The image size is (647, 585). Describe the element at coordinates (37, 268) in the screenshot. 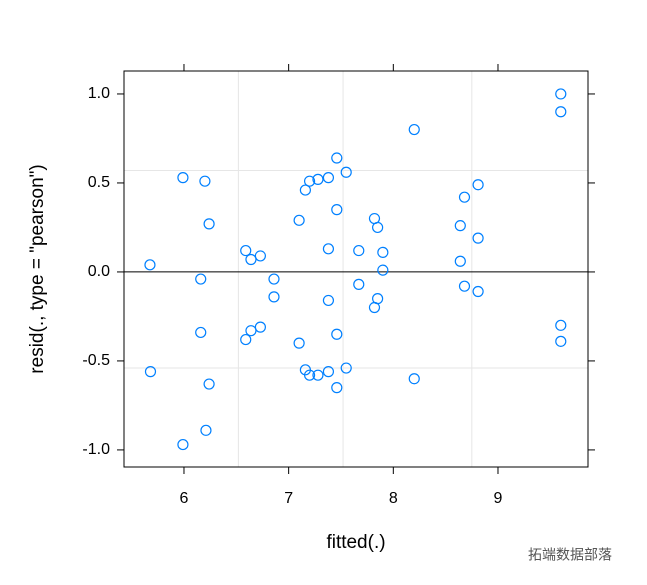

I see `y-axis-label: resid(., type = "pearson")` at that location.